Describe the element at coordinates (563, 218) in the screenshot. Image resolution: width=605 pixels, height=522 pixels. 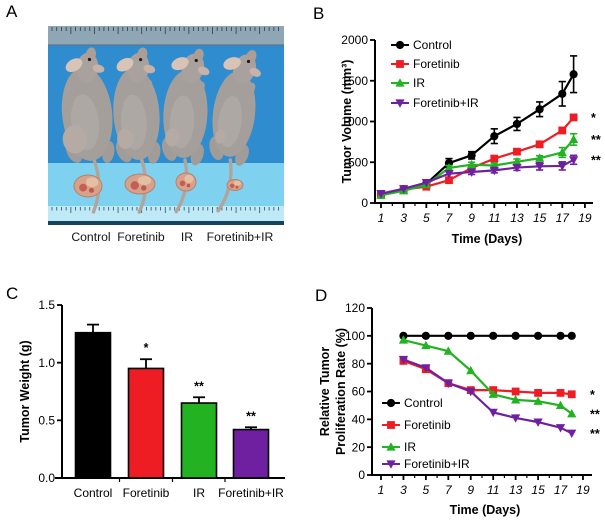
I see `svg-text: 17` at that location.